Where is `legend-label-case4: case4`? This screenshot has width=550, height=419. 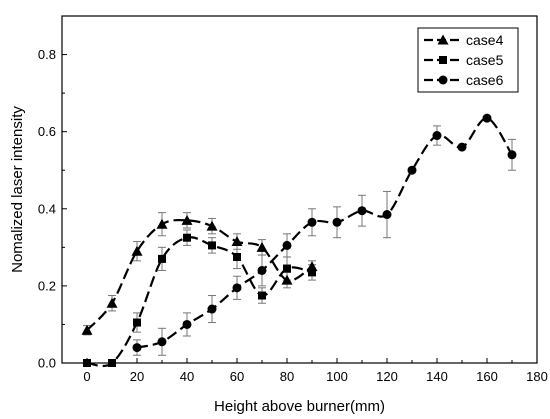
legend-label-case4: case4 is located at coordinates (485, 40).